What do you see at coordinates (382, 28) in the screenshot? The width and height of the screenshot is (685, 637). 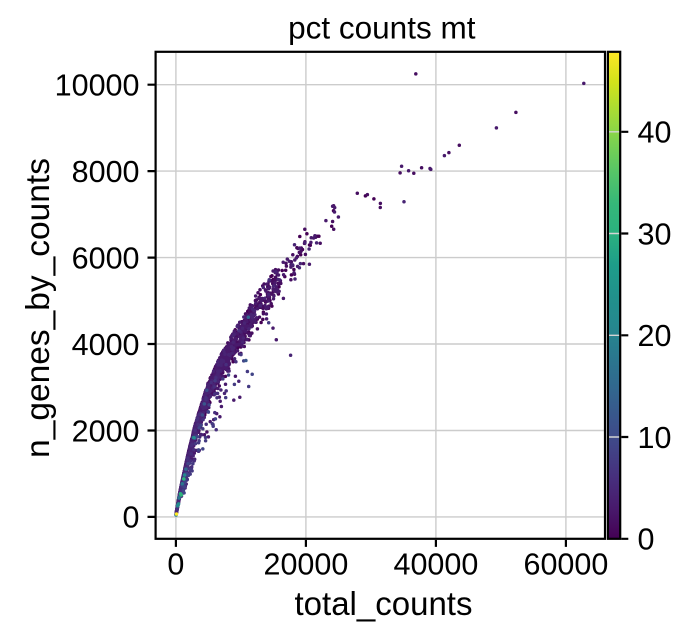 I see `svg-text: pct counts mt` at bounding box center [382, 28].